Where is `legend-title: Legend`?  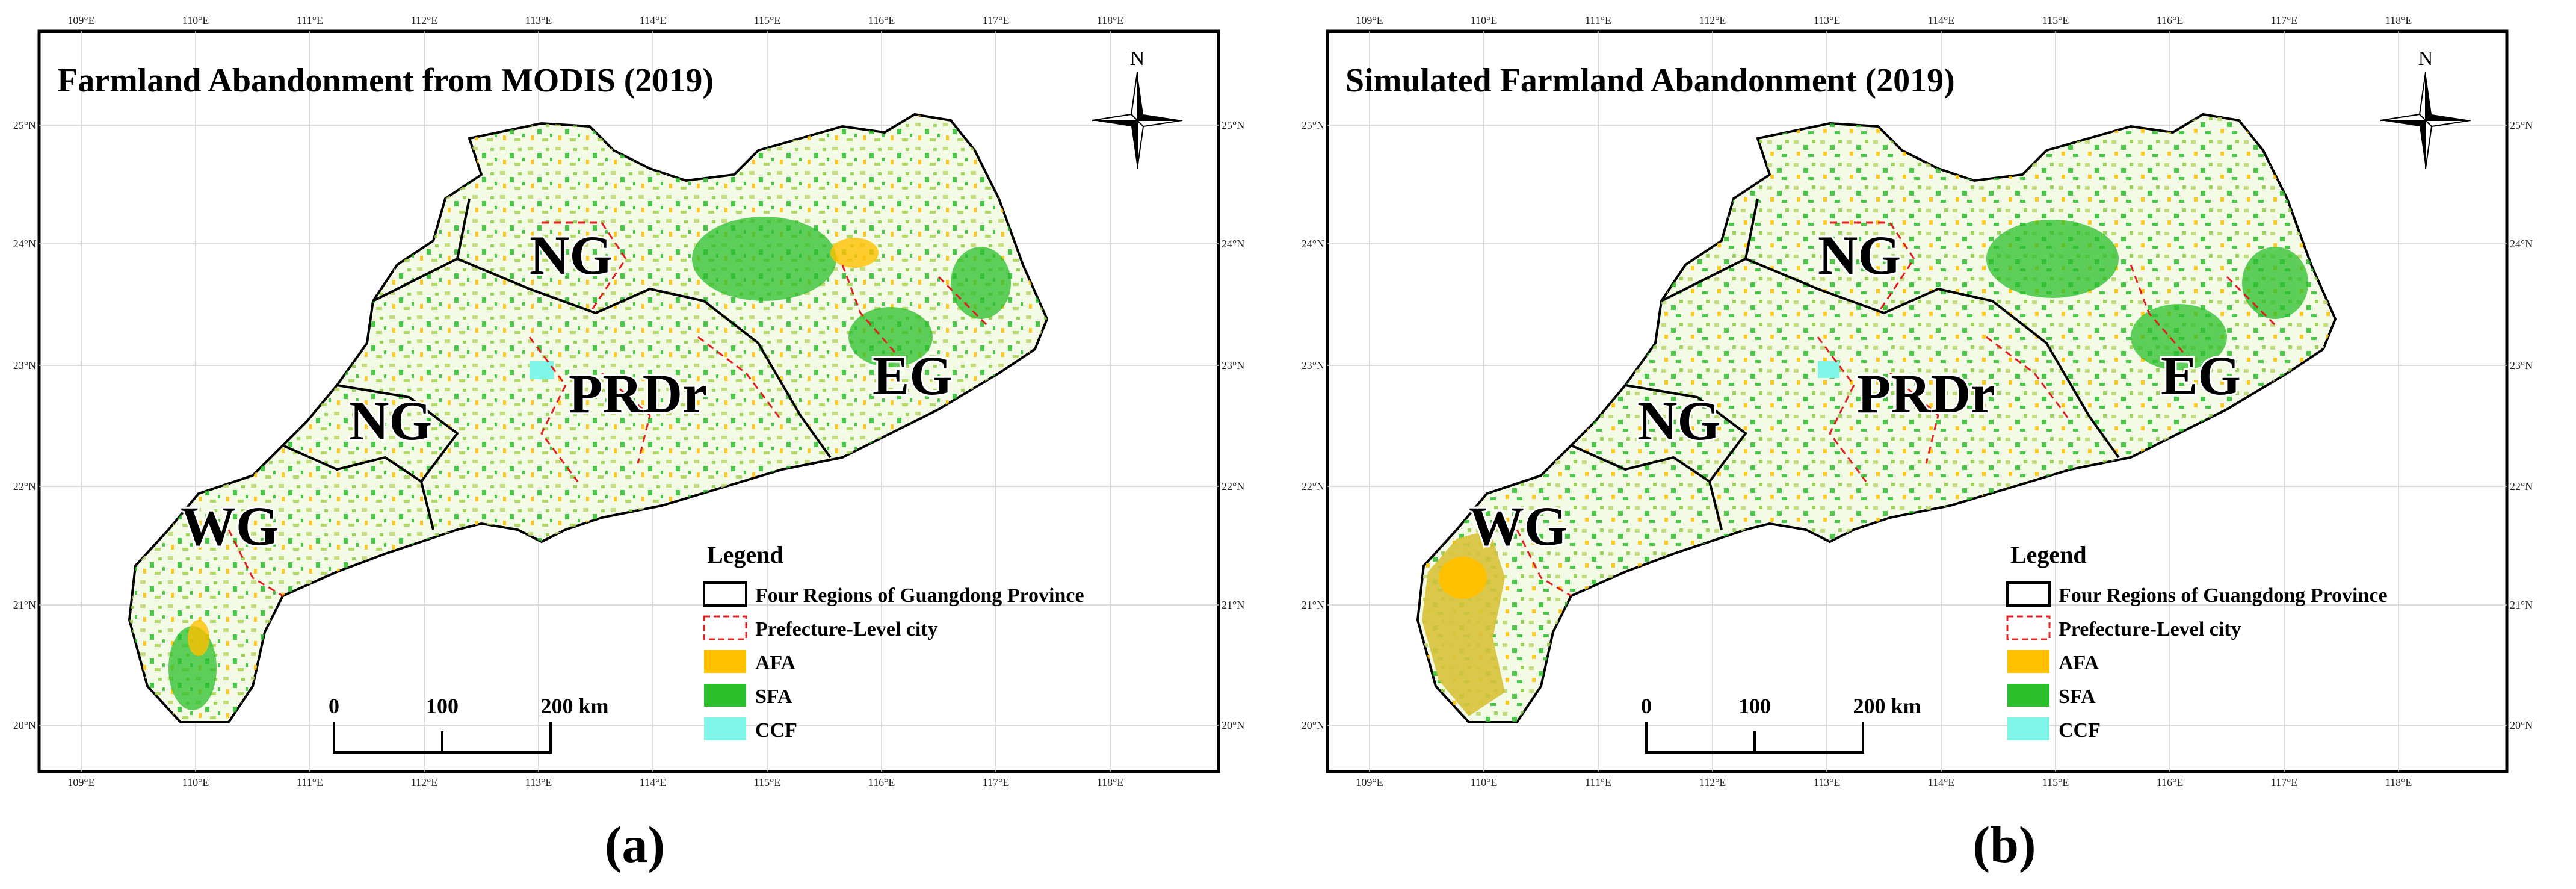
legend-title: Legend is located at coordinates (2048, 554).